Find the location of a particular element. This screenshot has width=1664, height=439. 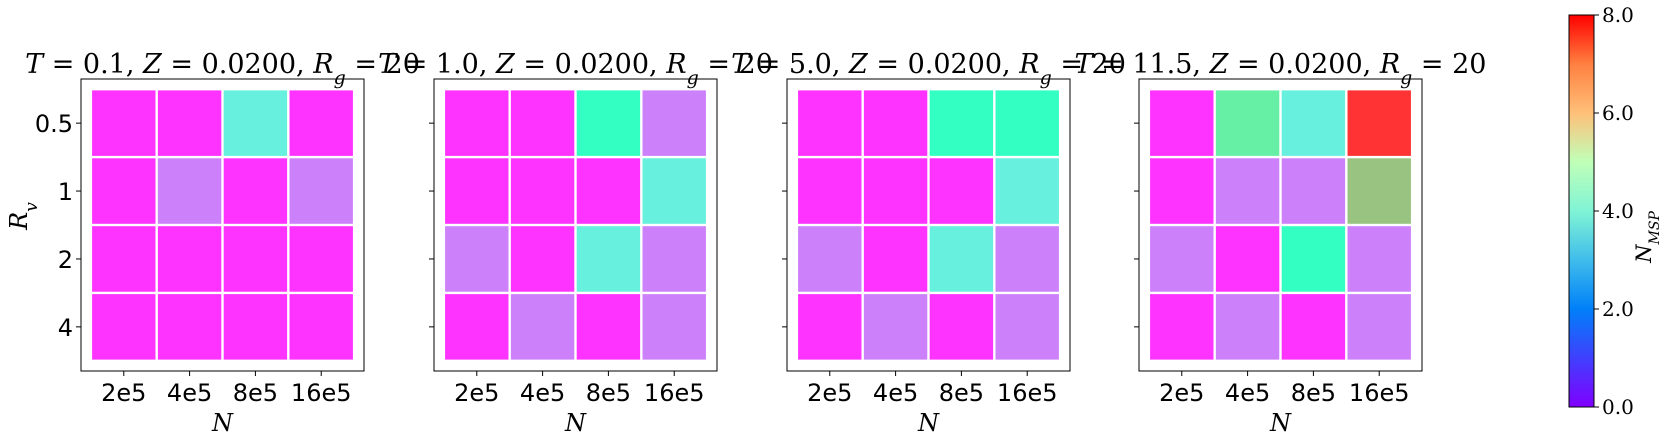

panel-title: T = 5.0, Z = 0.0200, Rg = 20 is located at coordinates (928, 69).